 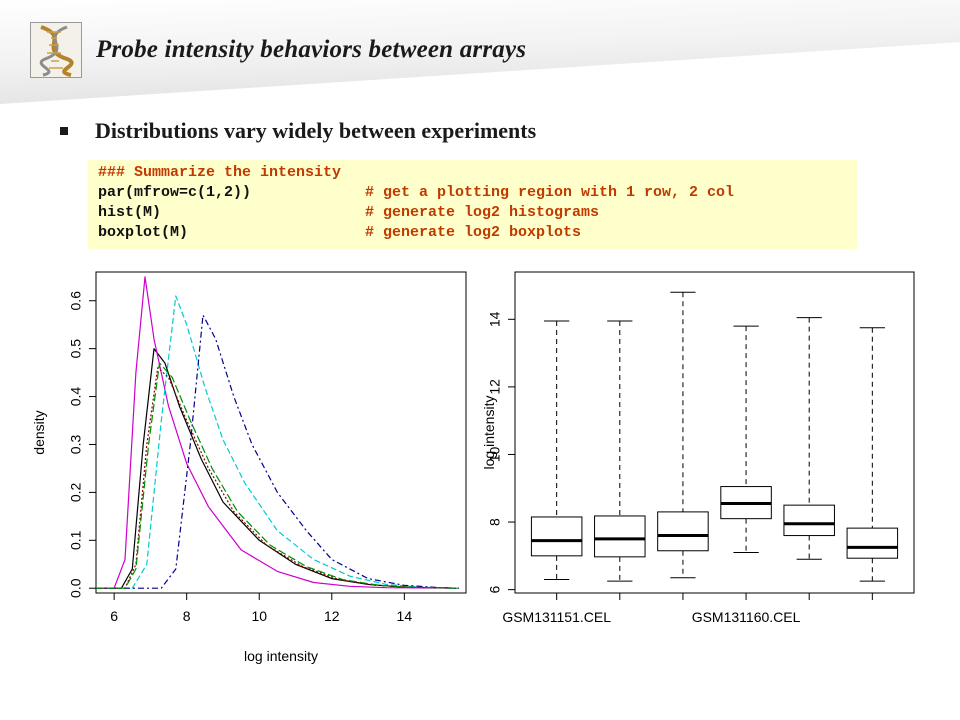 What do you see at coordinates (76, 349) in the screenshot?
I see `y-tick-label: 0.5` at bounding box center [76, 349].